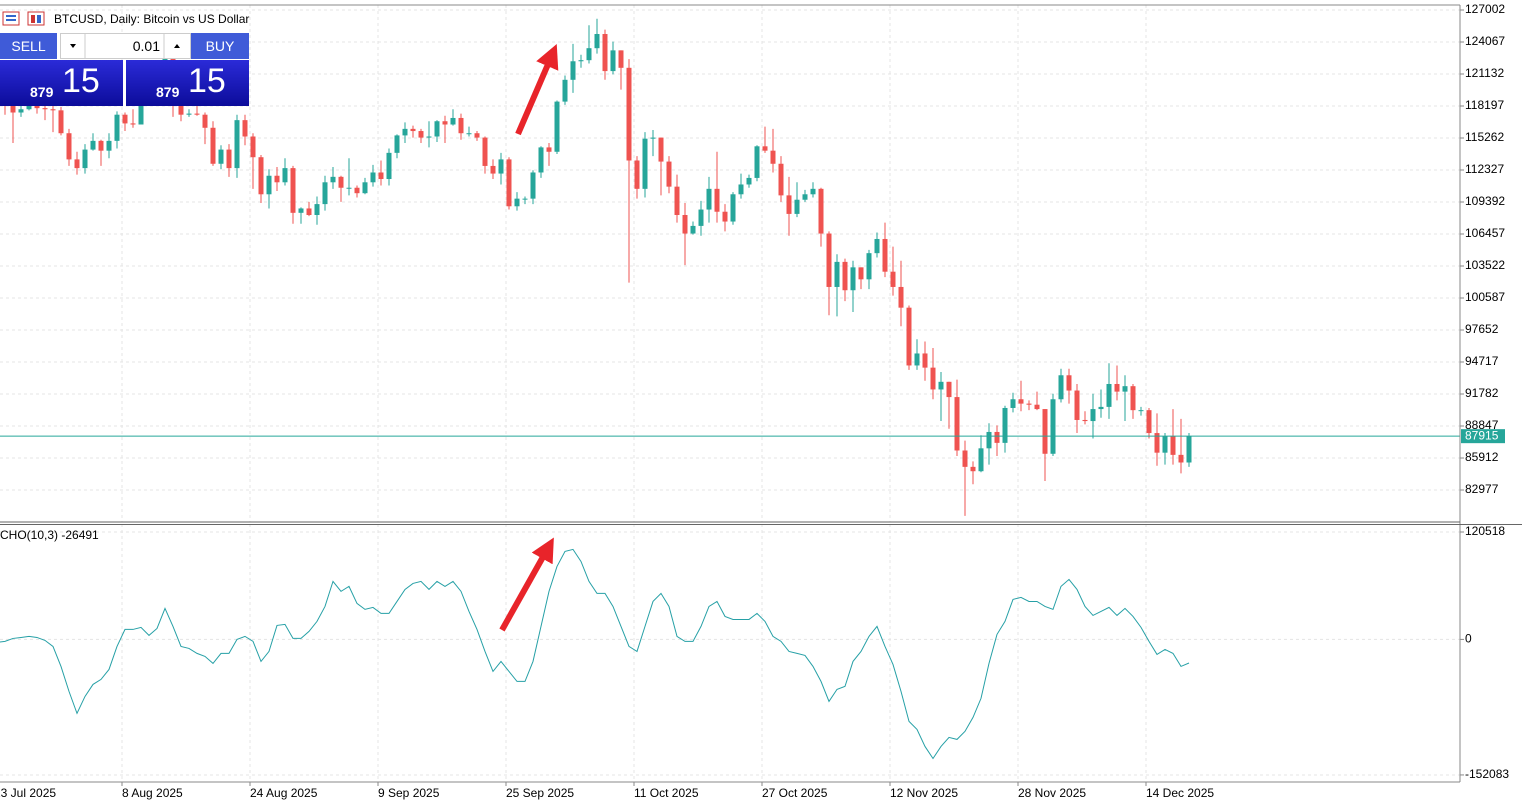  Describe the element at coordinates (1482, 393) in the screenshot. I see `y-tick-label: 91782` at that location.